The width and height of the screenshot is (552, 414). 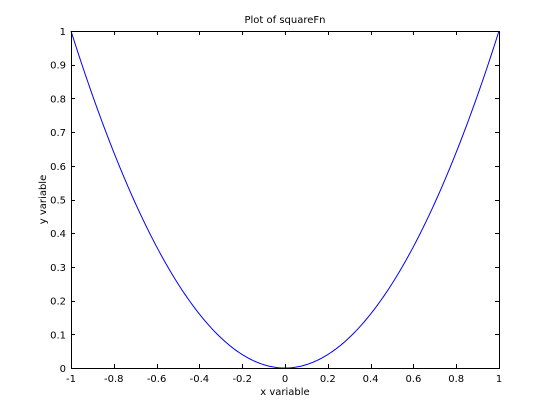 What do you see at coordinates (43, 199) in the screenshot?
I see `y-axis-label: y variable` at bounding box center [43, 199].